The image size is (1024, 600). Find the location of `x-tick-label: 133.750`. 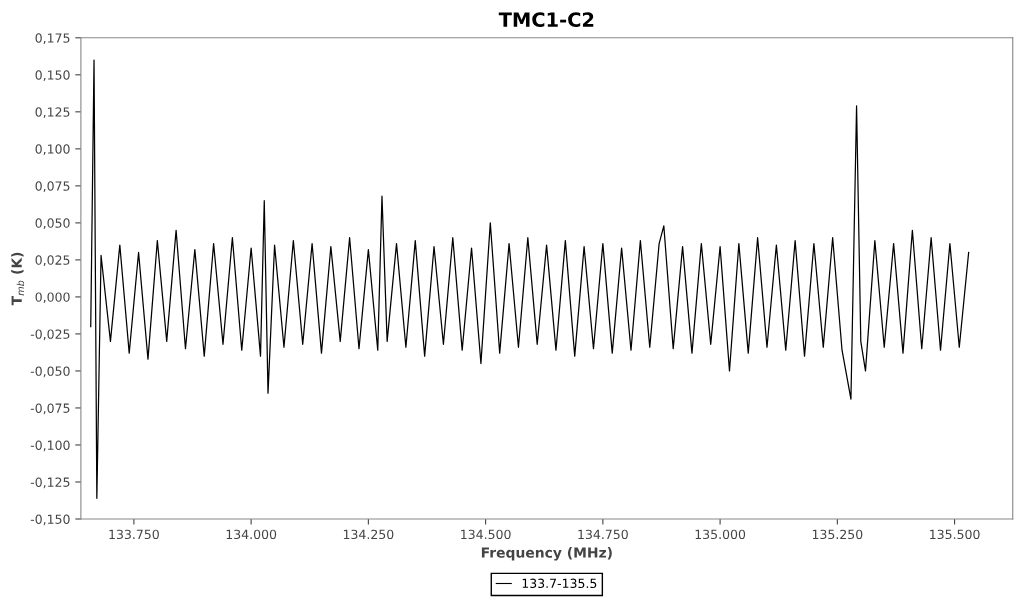

x-tick-label: 133.750 is located at coordinates (134, 534).